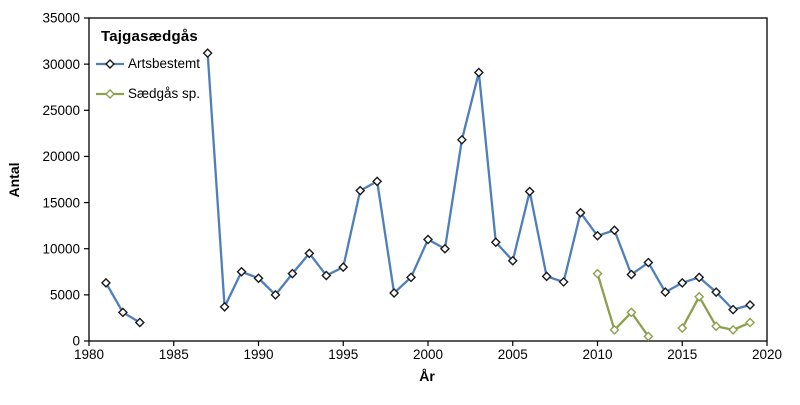 Image resolution: width=800 pixels, height=405 pixels. I want to click on y-tick-label: 25000, so click(61, 110).